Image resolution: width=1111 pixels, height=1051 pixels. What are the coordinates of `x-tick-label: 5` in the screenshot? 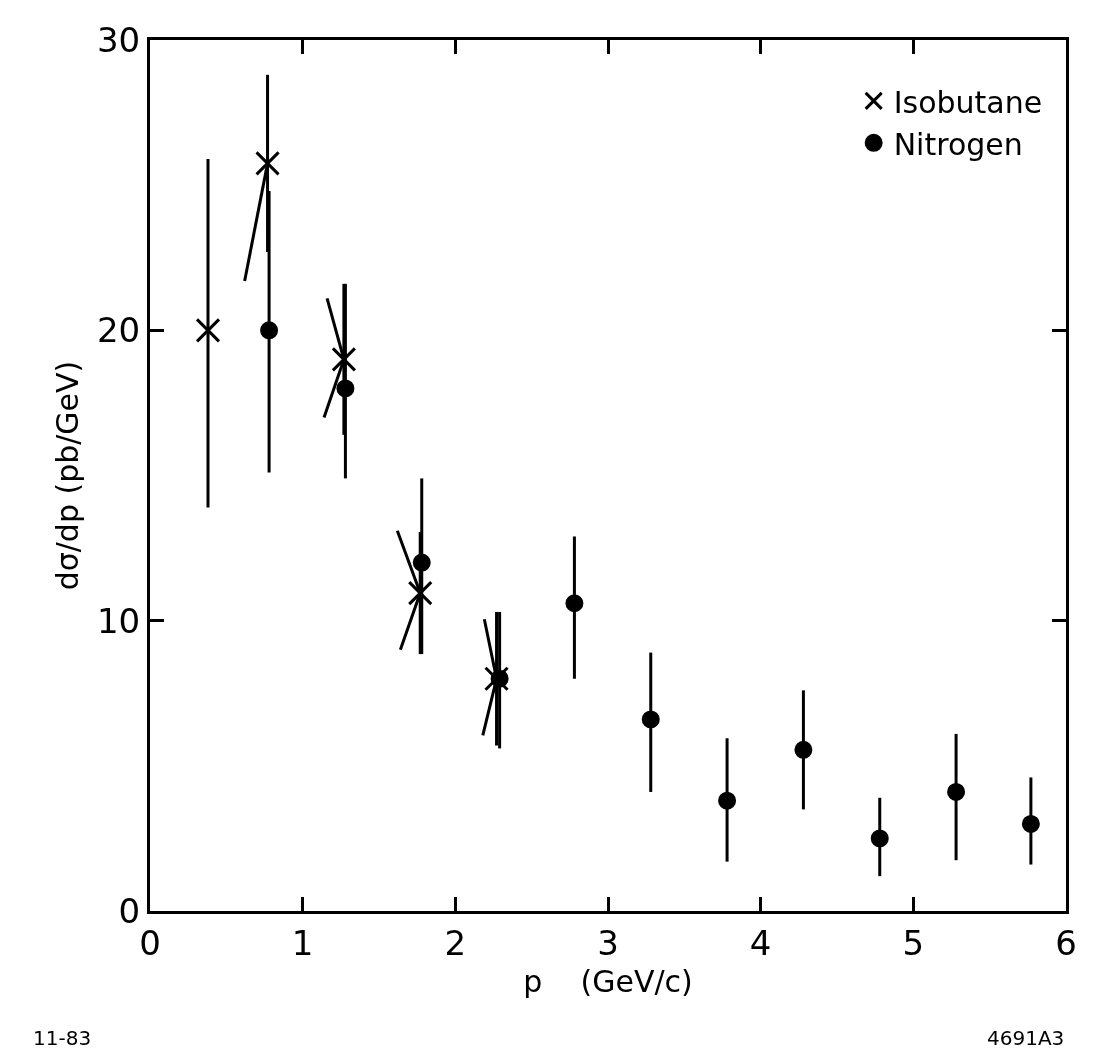 It's located at (913, 942).